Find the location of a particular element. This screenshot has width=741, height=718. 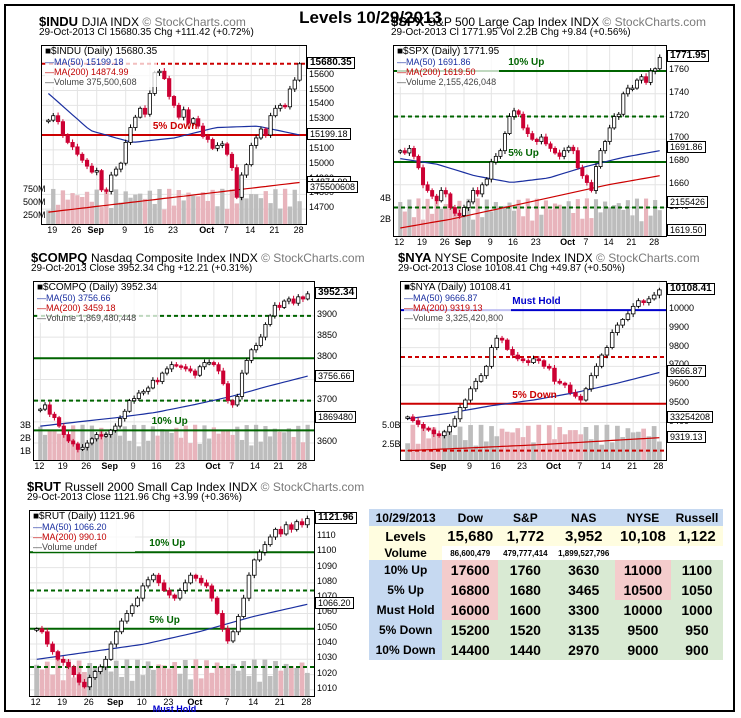

level-annotation: 5% Down is located at coordinates (175, 126).